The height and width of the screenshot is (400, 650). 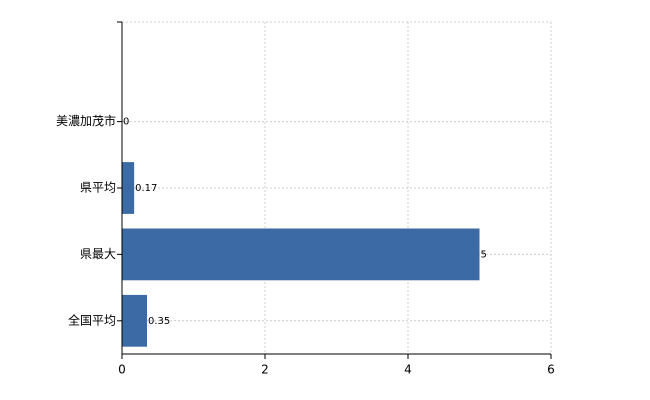 I want to click on x-tick-label: 6, so click(x=551, y=370).